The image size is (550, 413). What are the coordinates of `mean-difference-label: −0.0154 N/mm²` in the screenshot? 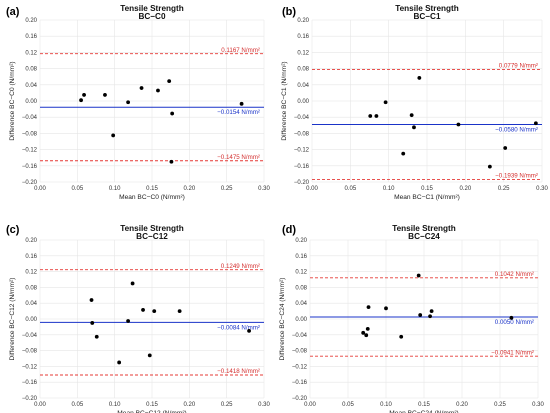 It's located at (238, 112).